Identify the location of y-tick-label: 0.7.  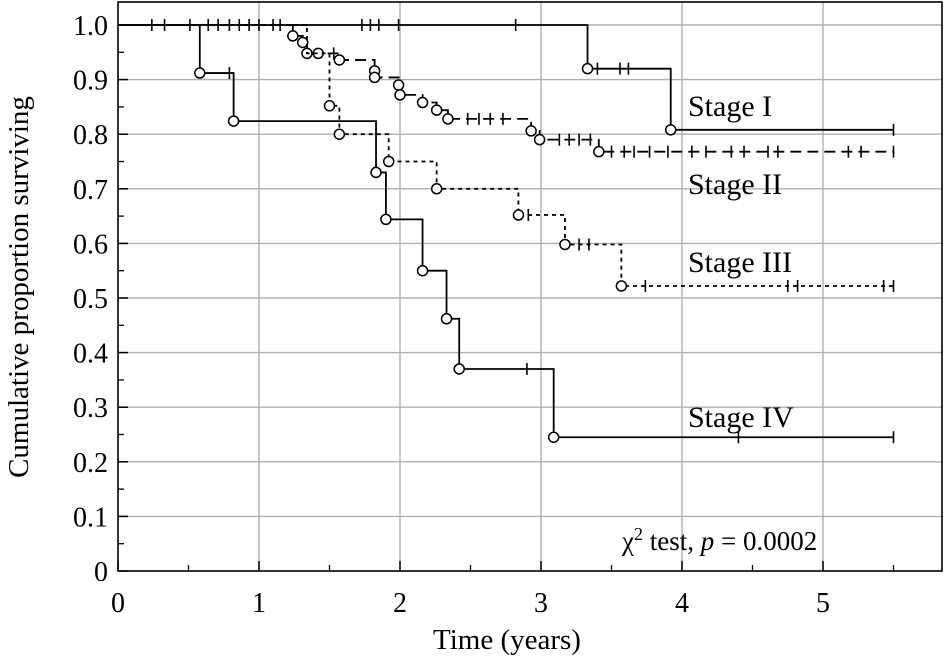
(90, 190).